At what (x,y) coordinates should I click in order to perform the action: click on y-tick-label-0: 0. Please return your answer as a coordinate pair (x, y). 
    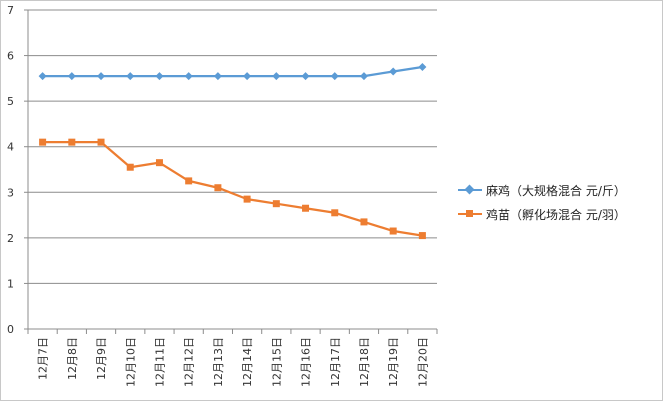
    Looking at the image, I should click on (10, 329).